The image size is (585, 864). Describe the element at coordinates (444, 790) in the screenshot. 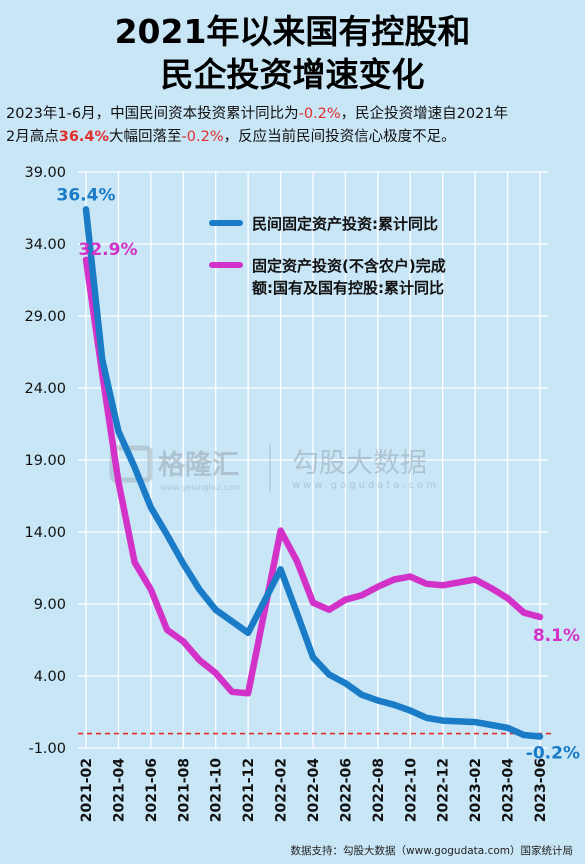

I see `x-tick-label: 2022-12` at that location.